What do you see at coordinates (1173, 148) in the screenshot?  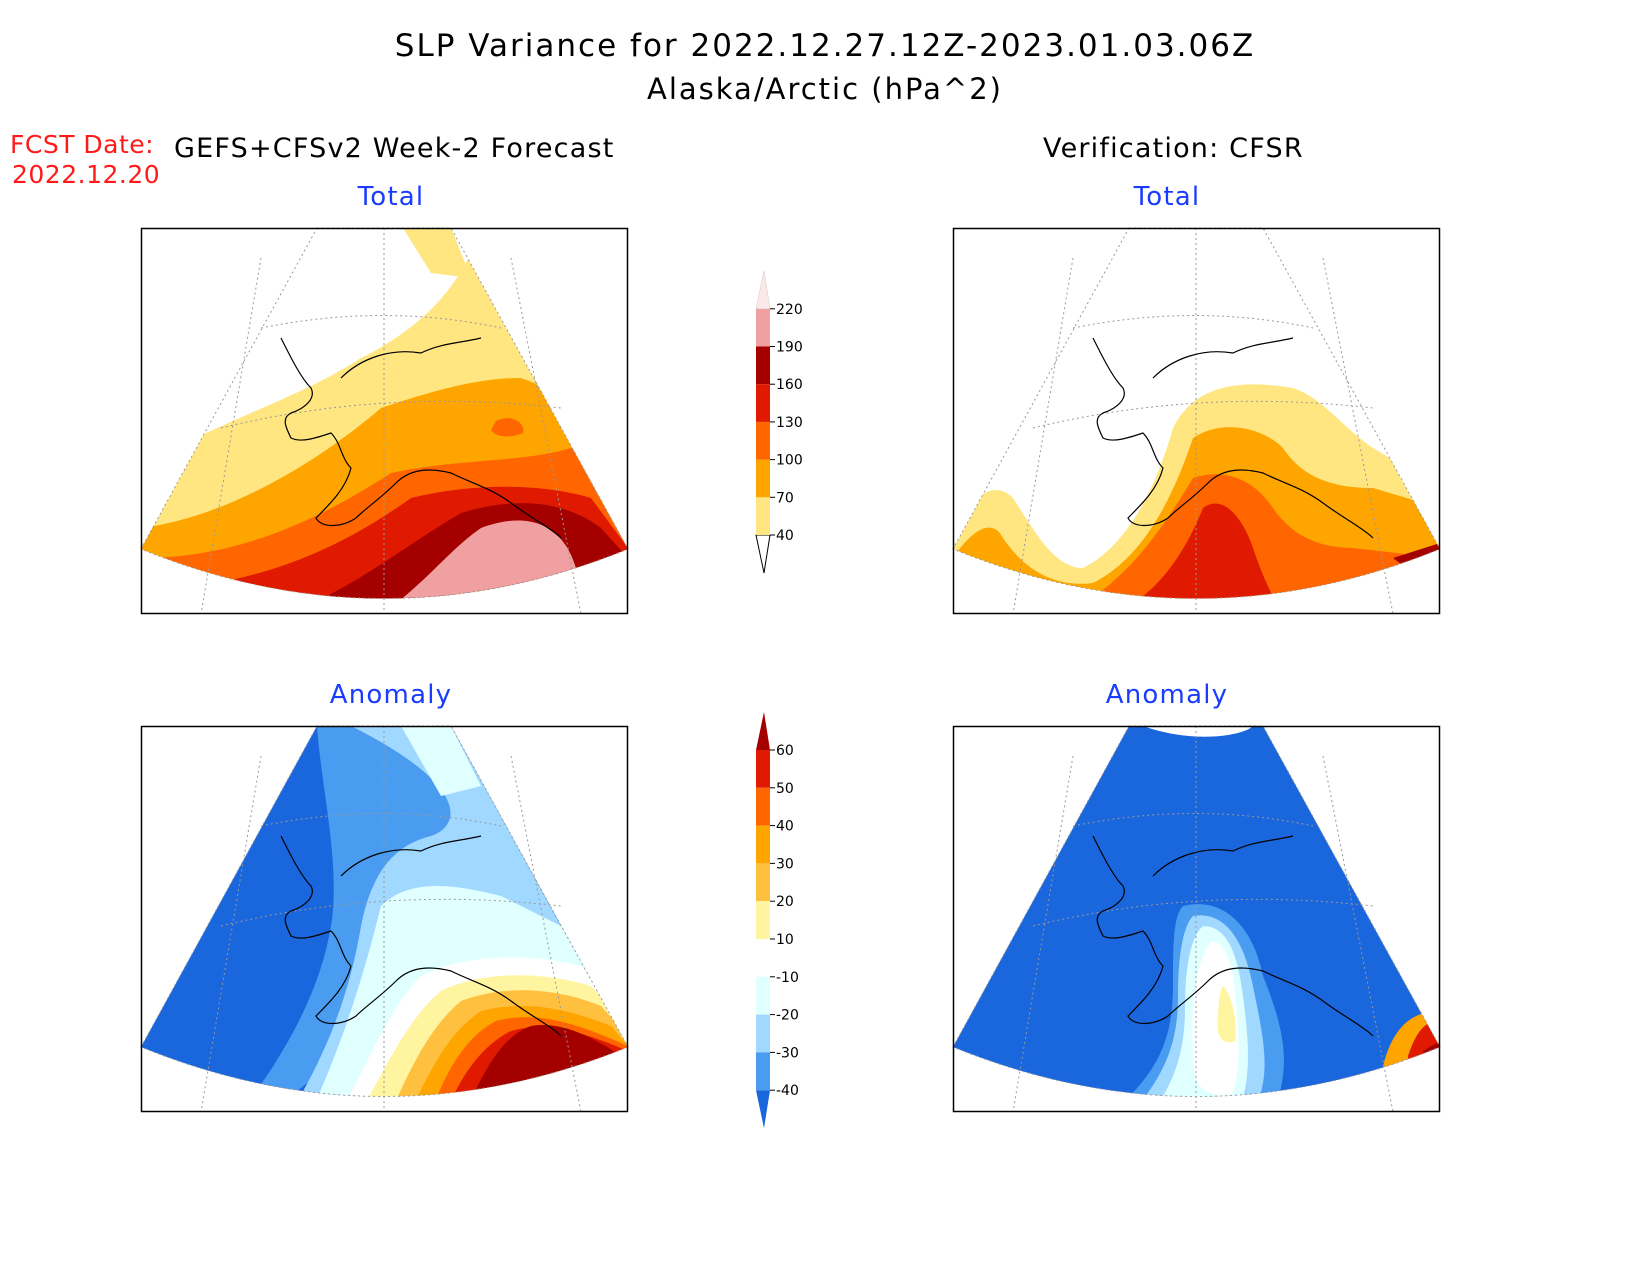 I see `verification-column-heading: Verification: CFSR` at bounding box center [1173, 148].